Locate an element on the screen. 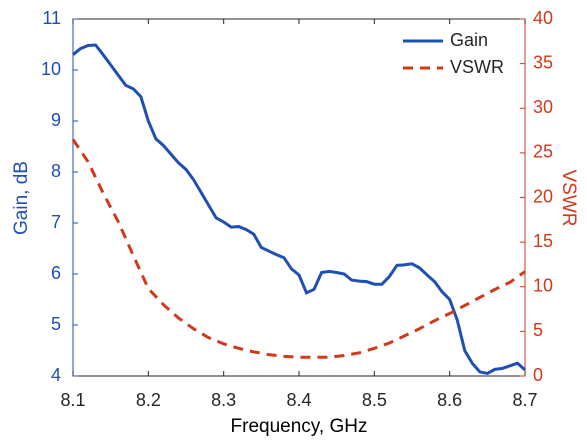 This screenshot has height=446, width=587. x-tick-label: 8.2 is located at coordinates (148, 400).